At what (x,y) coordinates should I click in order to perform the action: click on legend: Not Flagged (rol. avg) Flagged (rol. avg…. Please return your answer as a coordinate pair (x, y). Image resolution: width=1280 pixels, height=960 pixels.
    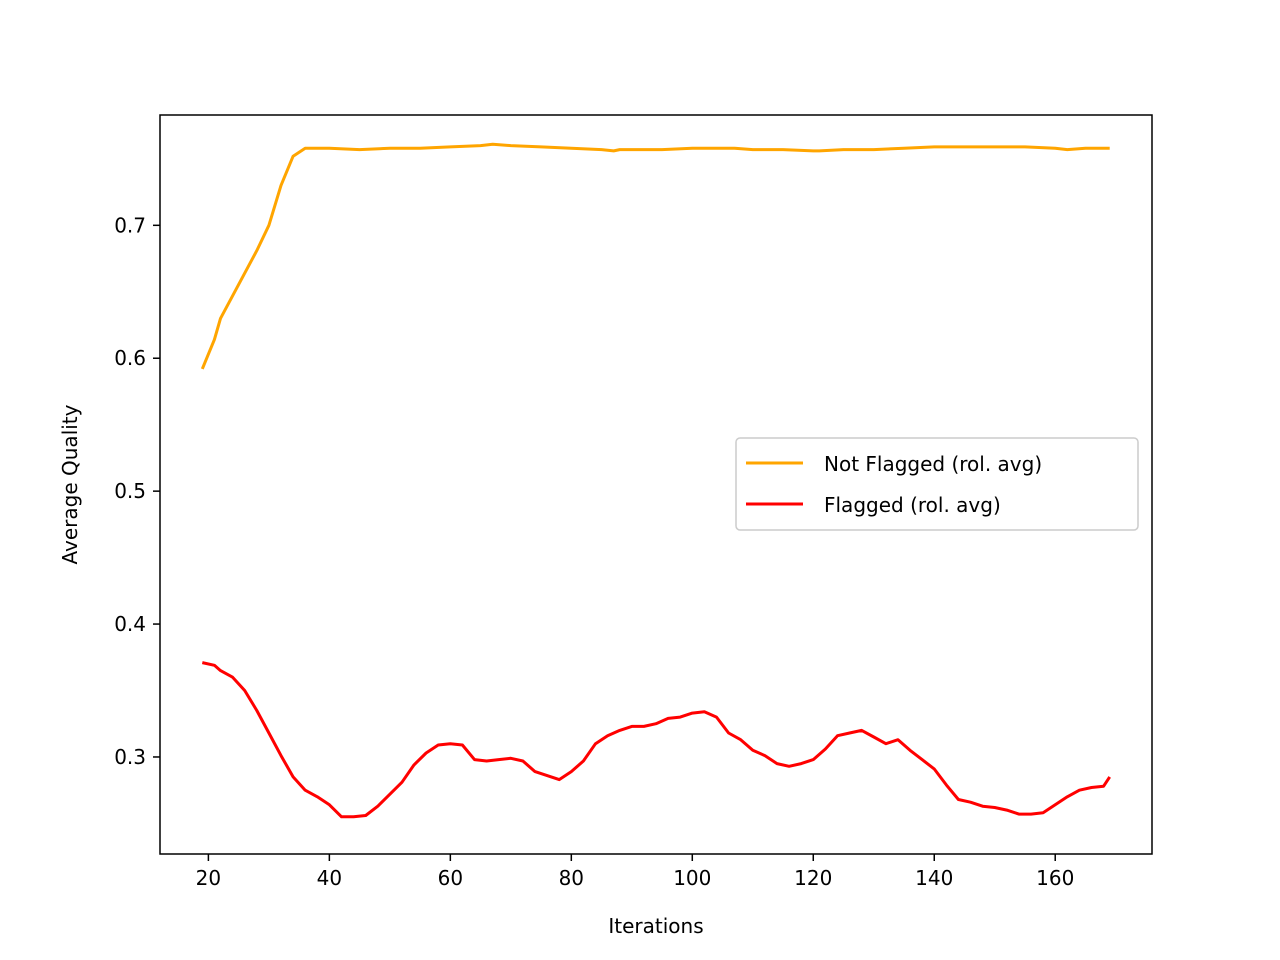
    Looking at the image, I should click on (937, 484).